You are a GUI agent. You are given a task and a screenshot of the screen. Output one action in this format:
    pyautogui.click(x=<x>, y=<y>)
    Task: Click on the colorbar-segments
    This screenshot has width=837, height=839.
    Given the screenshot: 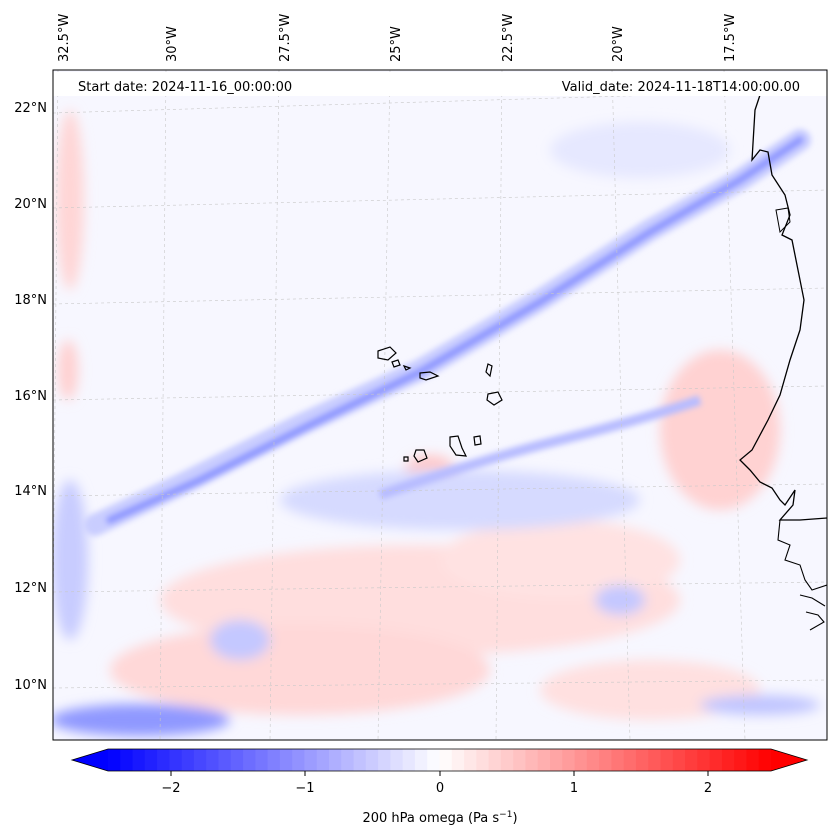 What is the action you would take?
    pyautogui.click(x=440, y=760)
    